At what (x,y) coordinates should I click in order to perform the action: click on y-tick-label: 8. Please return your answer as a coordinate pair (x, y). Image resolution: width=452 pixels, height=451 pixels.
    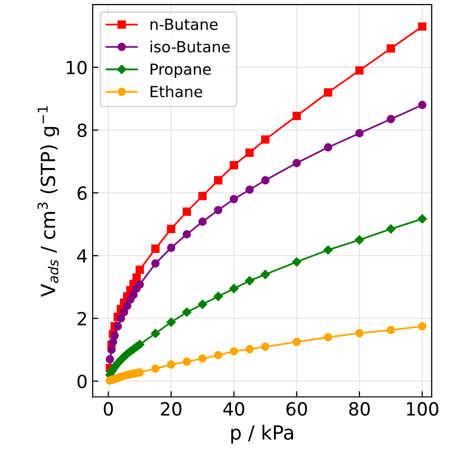
    Looking at the image, I should click on (82, 131).